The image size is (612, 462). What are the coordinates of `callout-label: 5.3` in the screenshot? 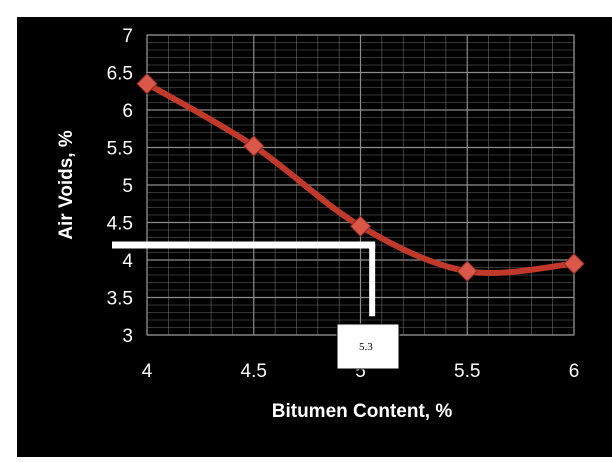 It's located at (366, 347).